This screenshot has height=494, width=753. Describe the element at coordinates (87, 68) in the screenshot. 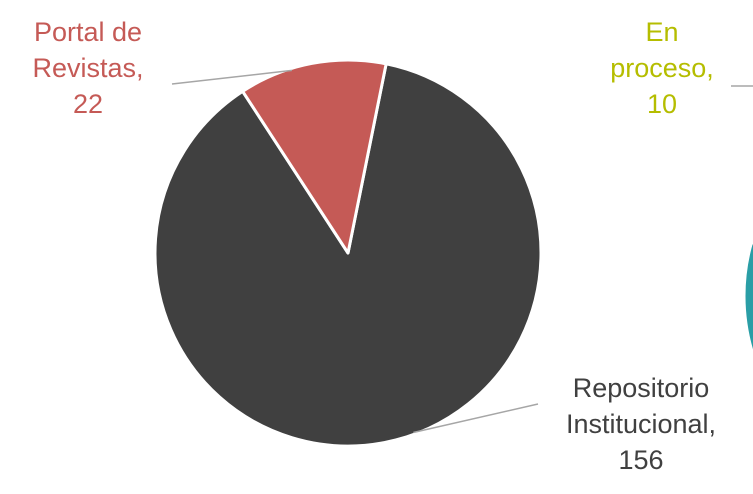

I see `data-label-portal-de-revistas-line-2: Revistas,` at that location.